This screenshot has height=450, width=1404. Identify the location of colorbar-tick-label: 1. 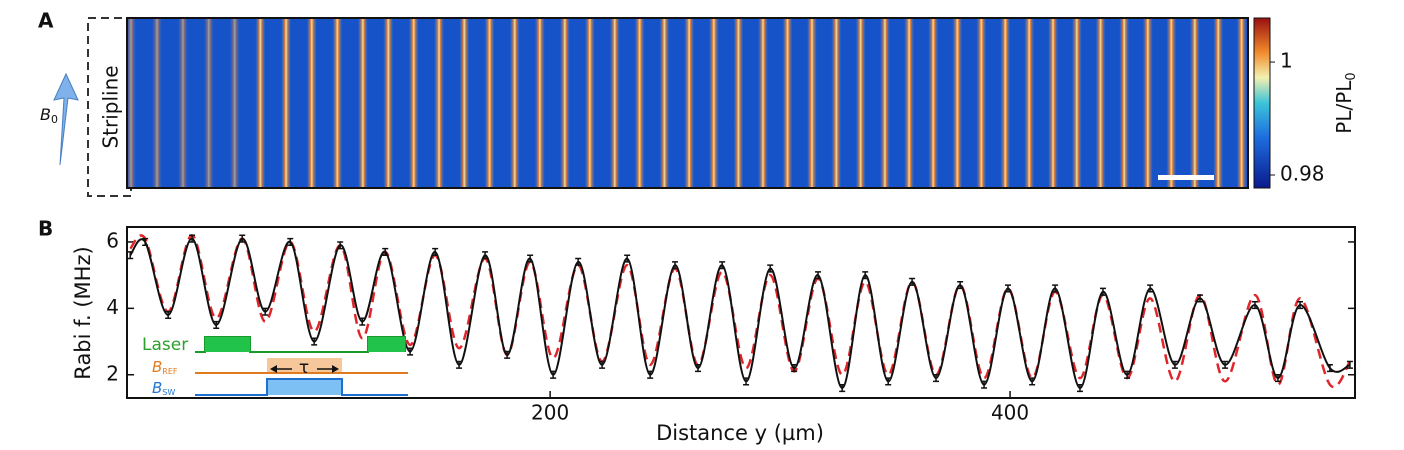
(1286, 61).